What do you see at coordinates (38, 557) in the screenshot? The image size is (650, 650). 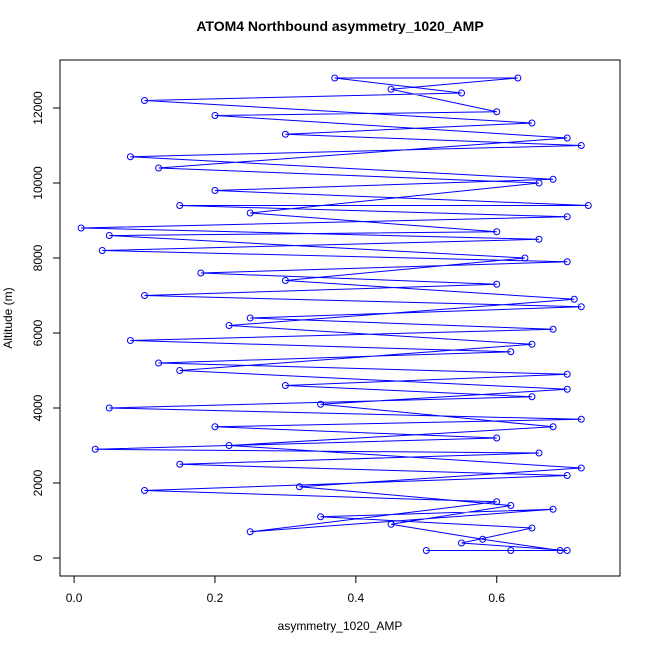 I see `y-tick-label: 0` at bounding box center [38, 557].